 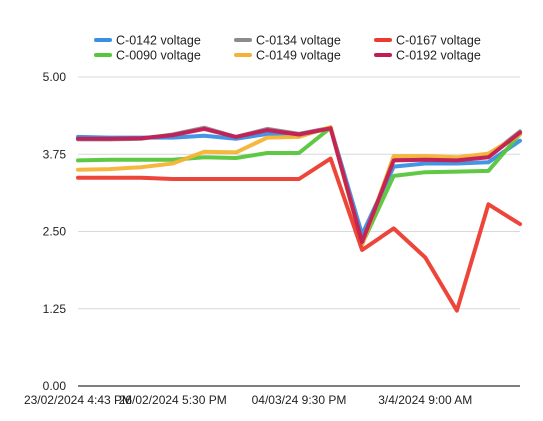 What do you see at coordinates (298, 56) in the screenshot?
I see `legend-label: C-0149 voltage` at bounding box center [298, 56].